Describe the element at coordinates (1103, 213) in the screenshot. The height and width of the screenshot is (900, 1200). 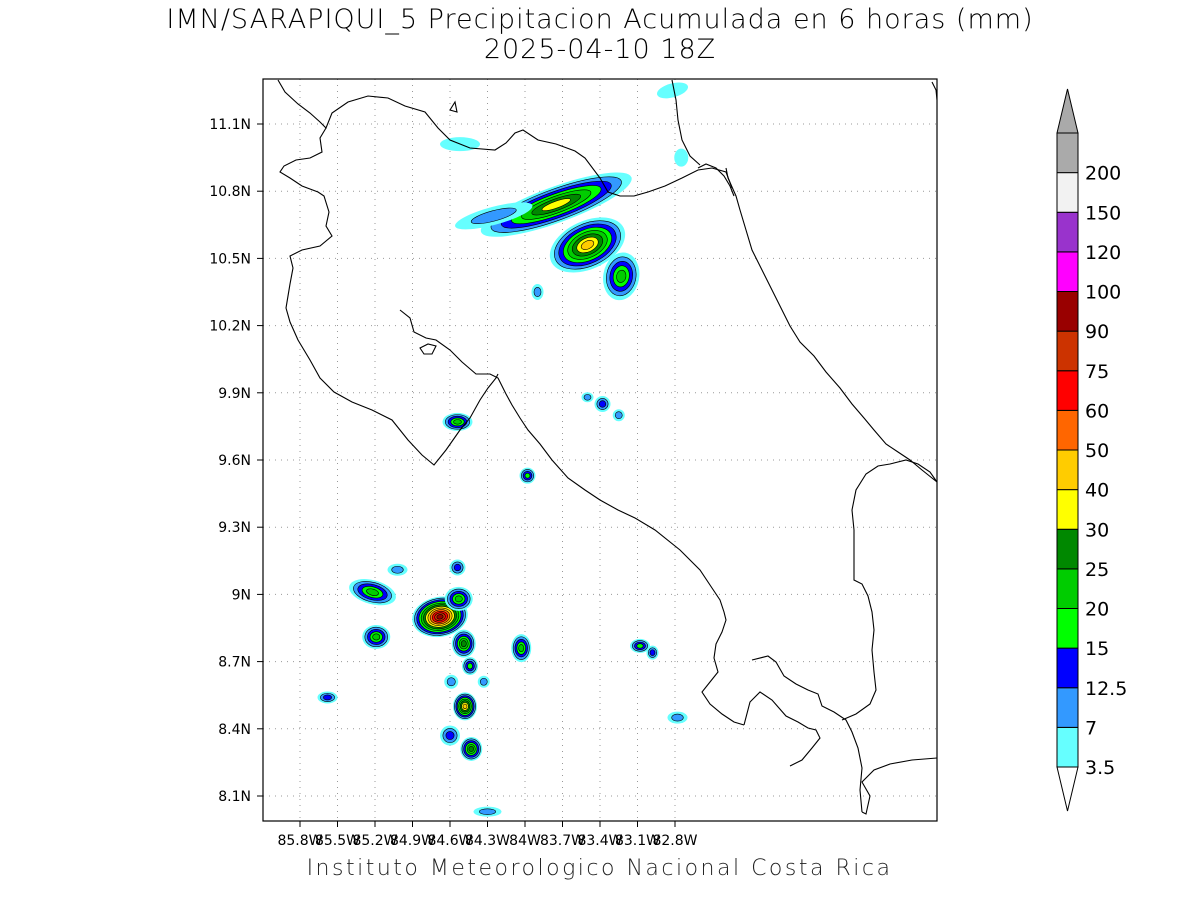
I see `colorbar-label: 150` at that location.